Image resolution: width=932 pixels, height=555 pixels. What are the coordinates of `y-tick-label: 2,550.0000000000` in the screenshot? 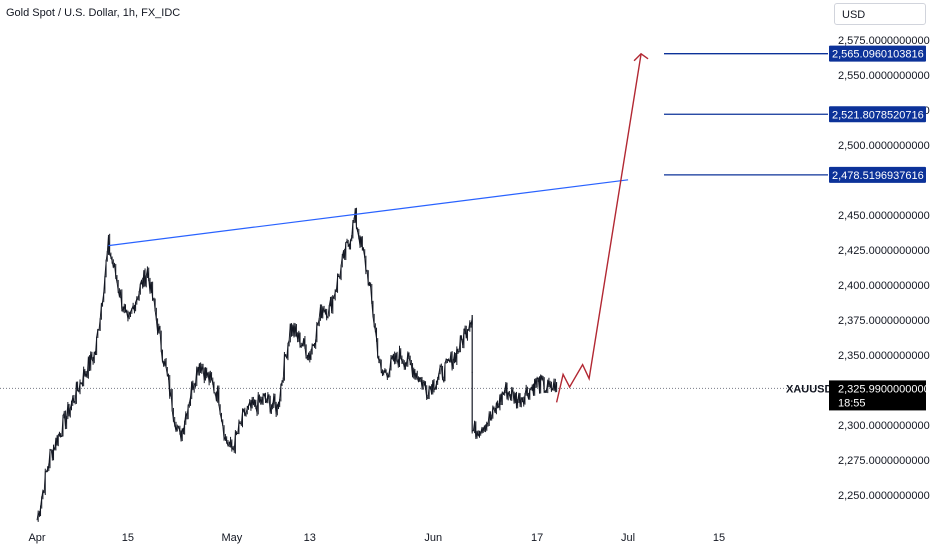 It's located at (884, 76).